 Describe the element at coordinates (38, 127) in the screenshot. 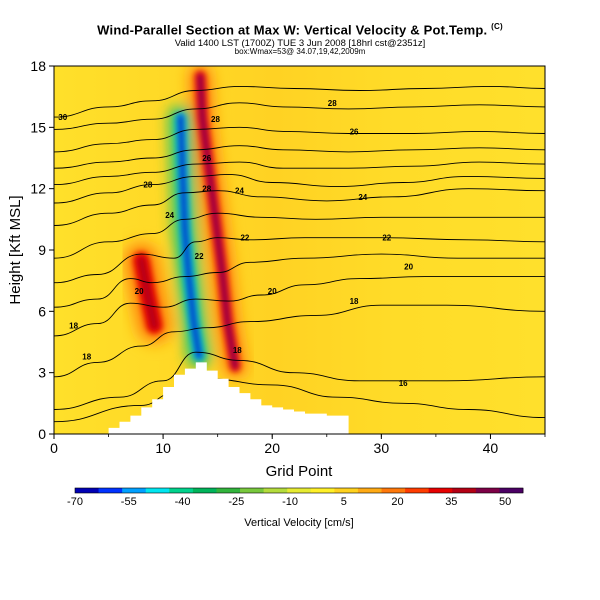

I see `y-tick-label: 15` at that location.